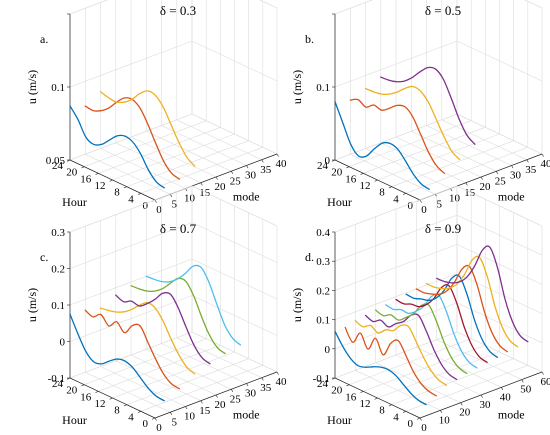 The image size is (550, 435). What do you see at coordinates (339, 420) in the screenshot?
I see `y-axis-label: Hour` at bounding box center [339, 420].